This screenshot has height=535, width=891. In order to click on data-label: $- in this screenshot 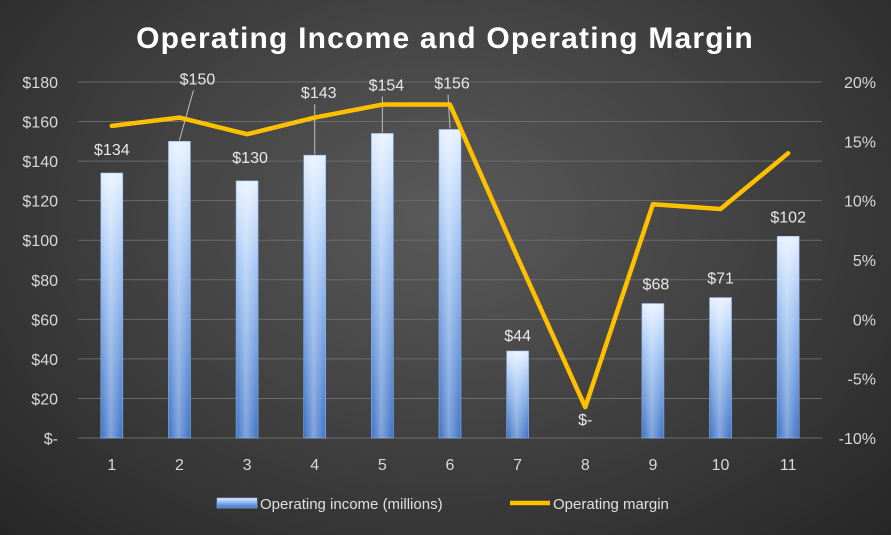, I will do `click(585, 420)`.